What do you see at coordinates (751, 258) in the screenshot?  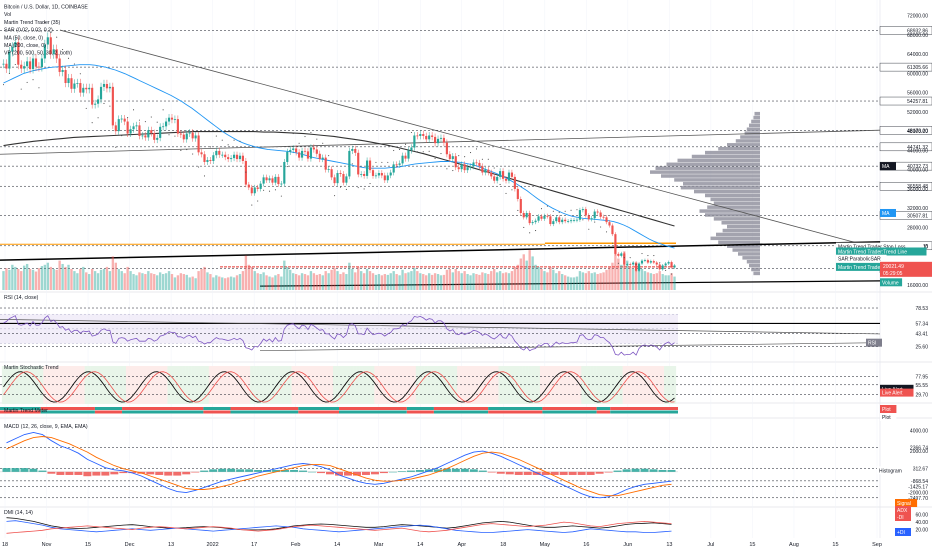 I see `volume-profile-bar` at bounding box center [751, 258].